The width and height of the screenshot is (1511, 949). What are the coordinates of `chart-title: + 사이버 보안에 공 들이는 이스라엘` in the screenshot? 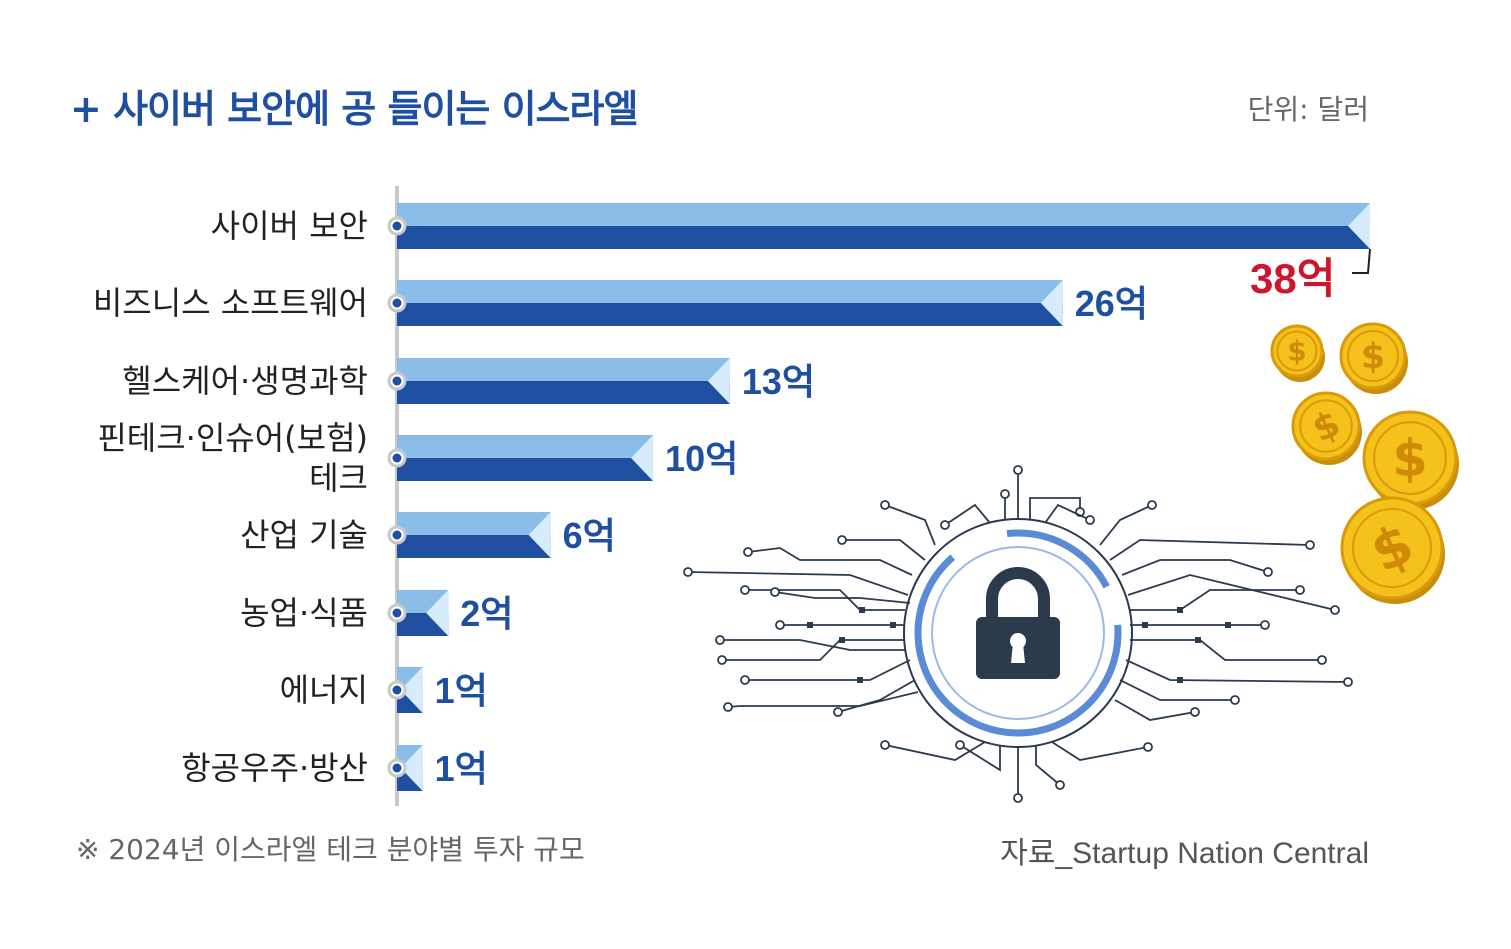 It's located at (354, 109).